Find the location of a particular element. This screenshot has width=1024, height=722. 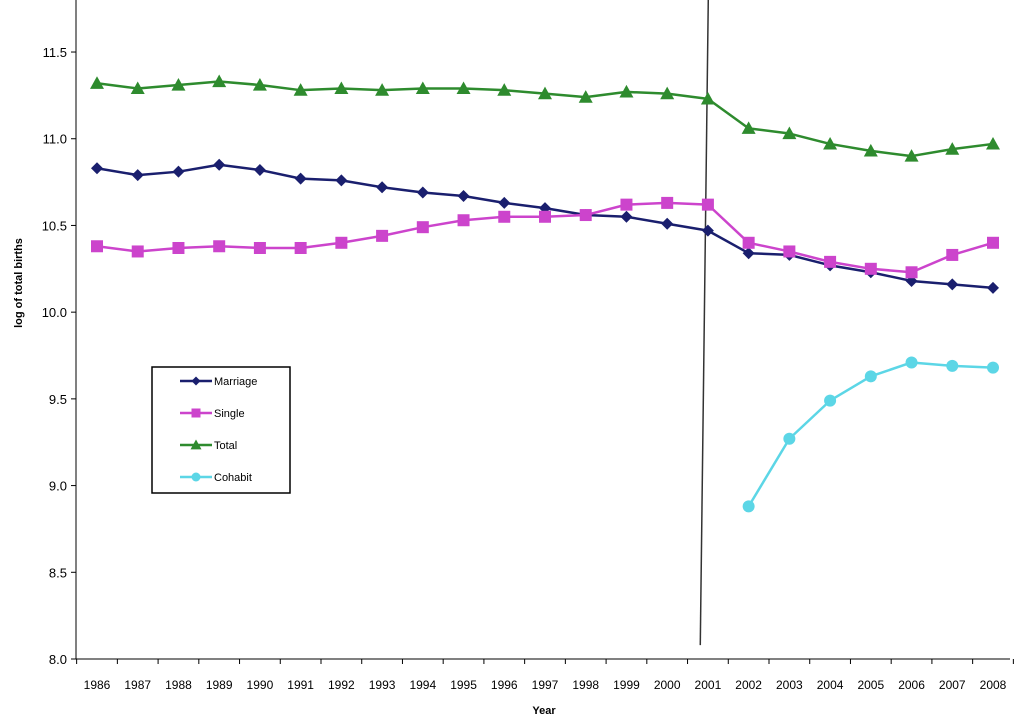

x-tick-label: 1990 is located at coordinates (260, 685).